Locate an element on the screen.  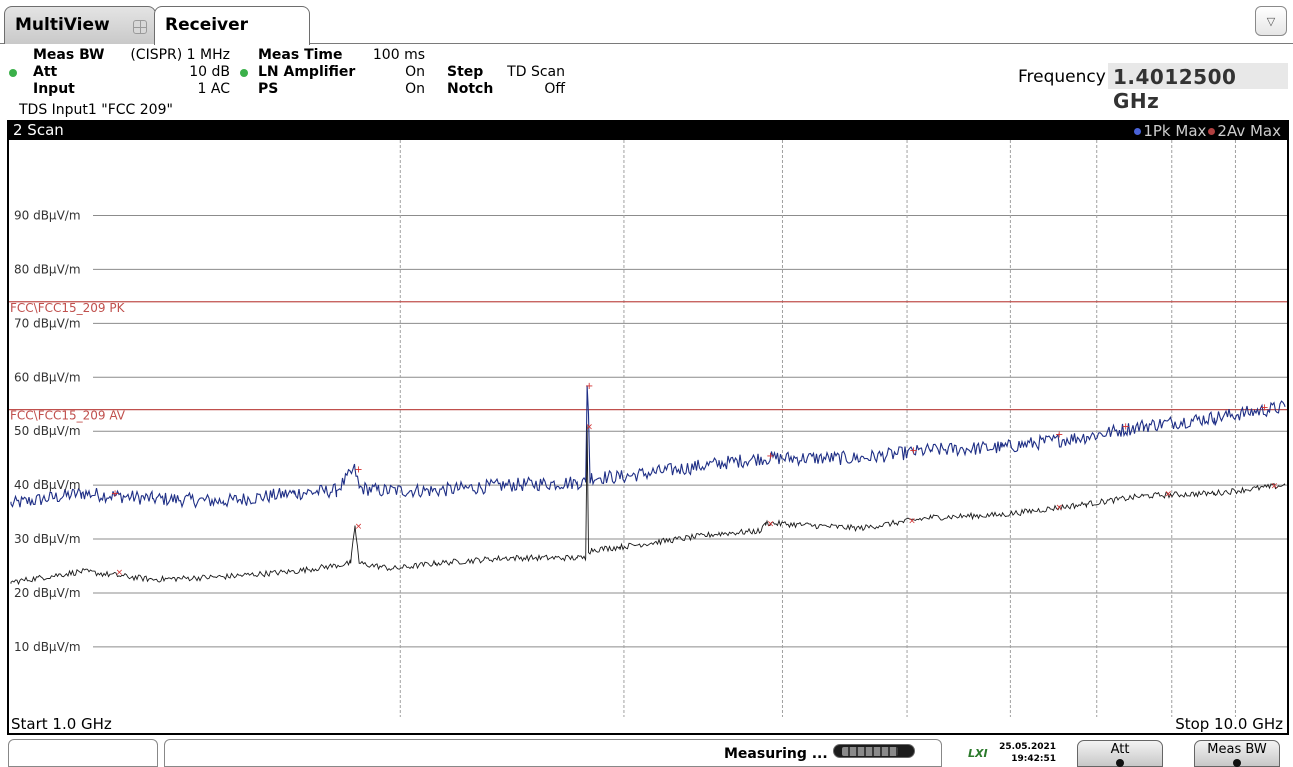
scan-title-bar: 2 Scan 1Pk Max 2Av Max is located at coordinates (648, 130).